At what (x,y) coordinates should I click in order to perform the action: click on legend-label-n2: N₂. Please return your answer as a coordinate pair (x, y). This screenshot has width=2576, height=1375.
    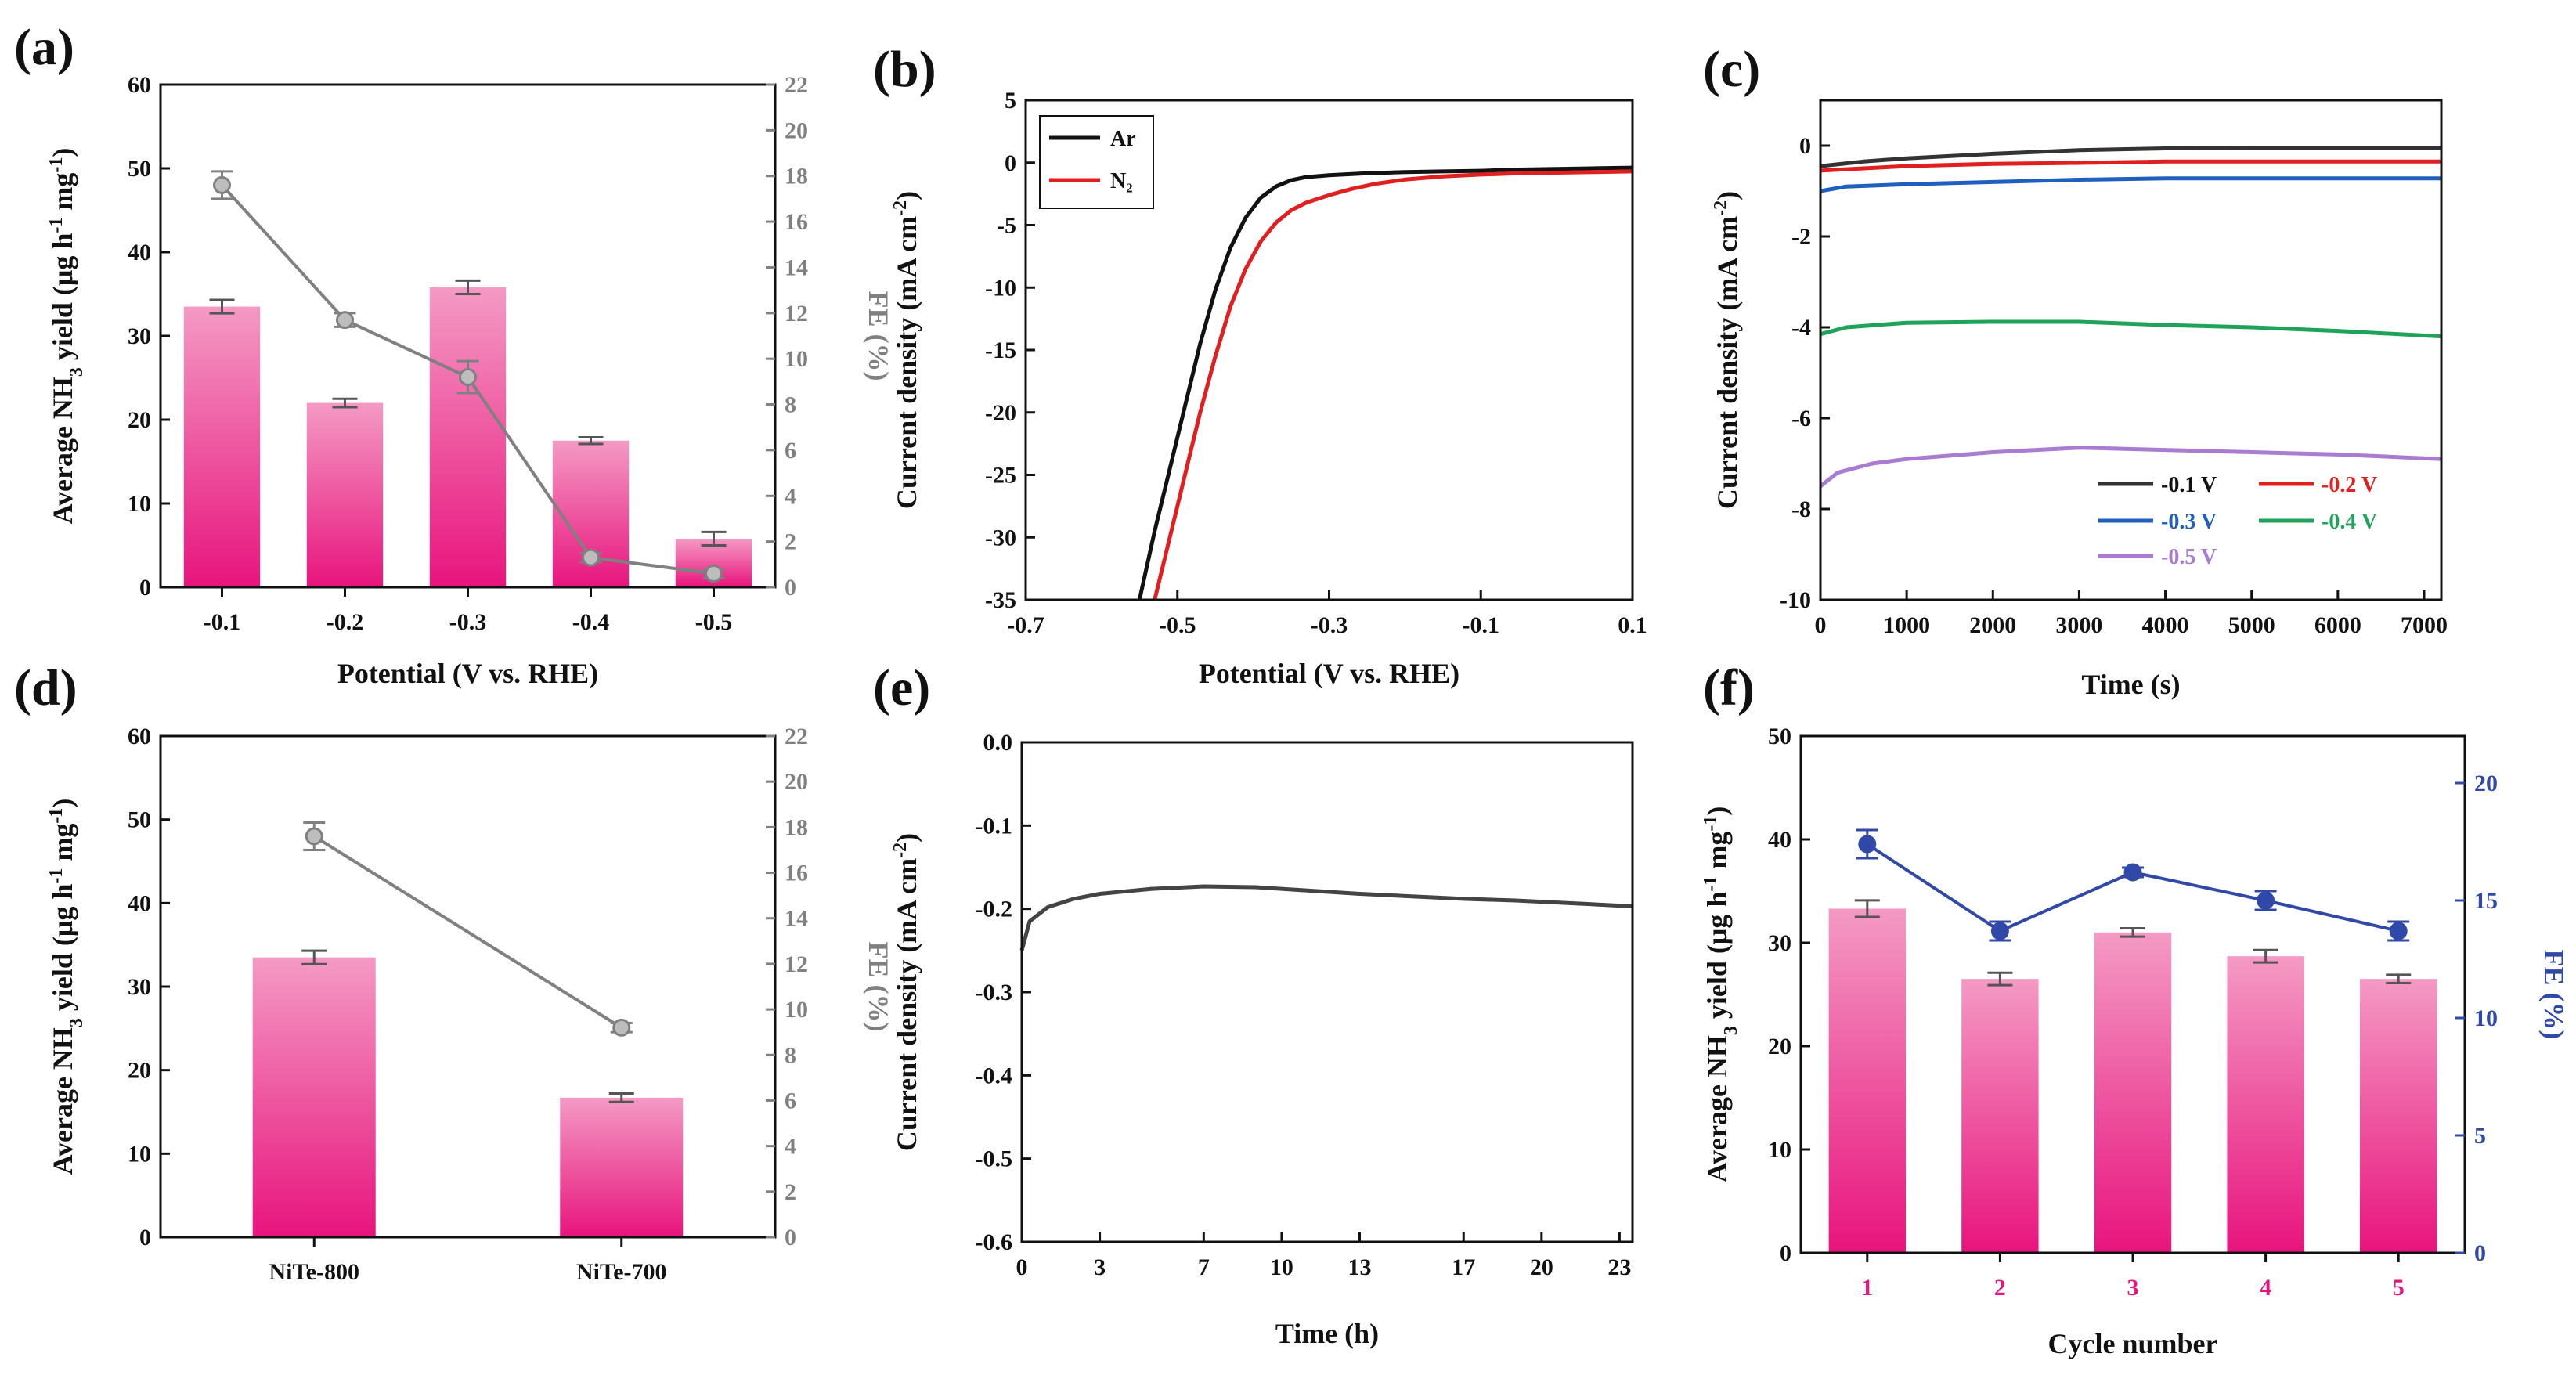
    Looking at the image, I should click on (1122, 181).